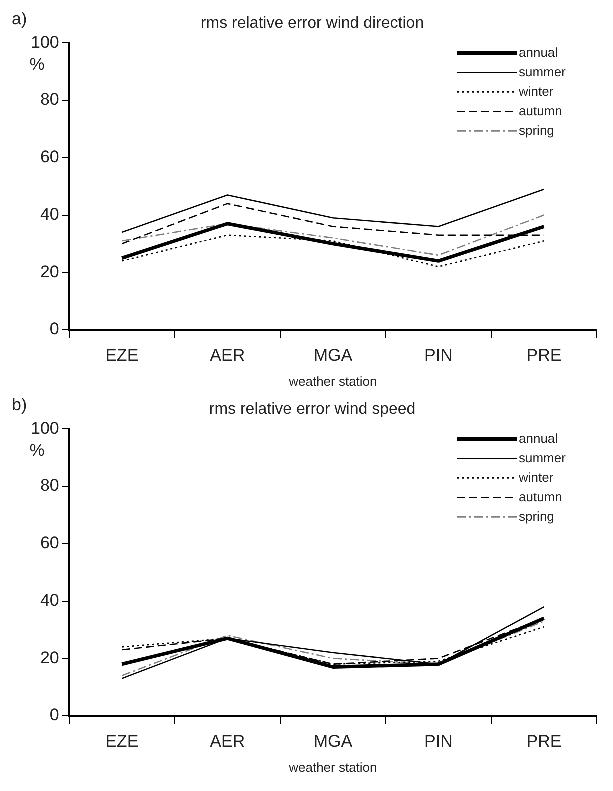 This screenshot has height=791, width=613. Describe the element at coordinates (20, 19) in the screenshot. I see `text: a)` at that location.